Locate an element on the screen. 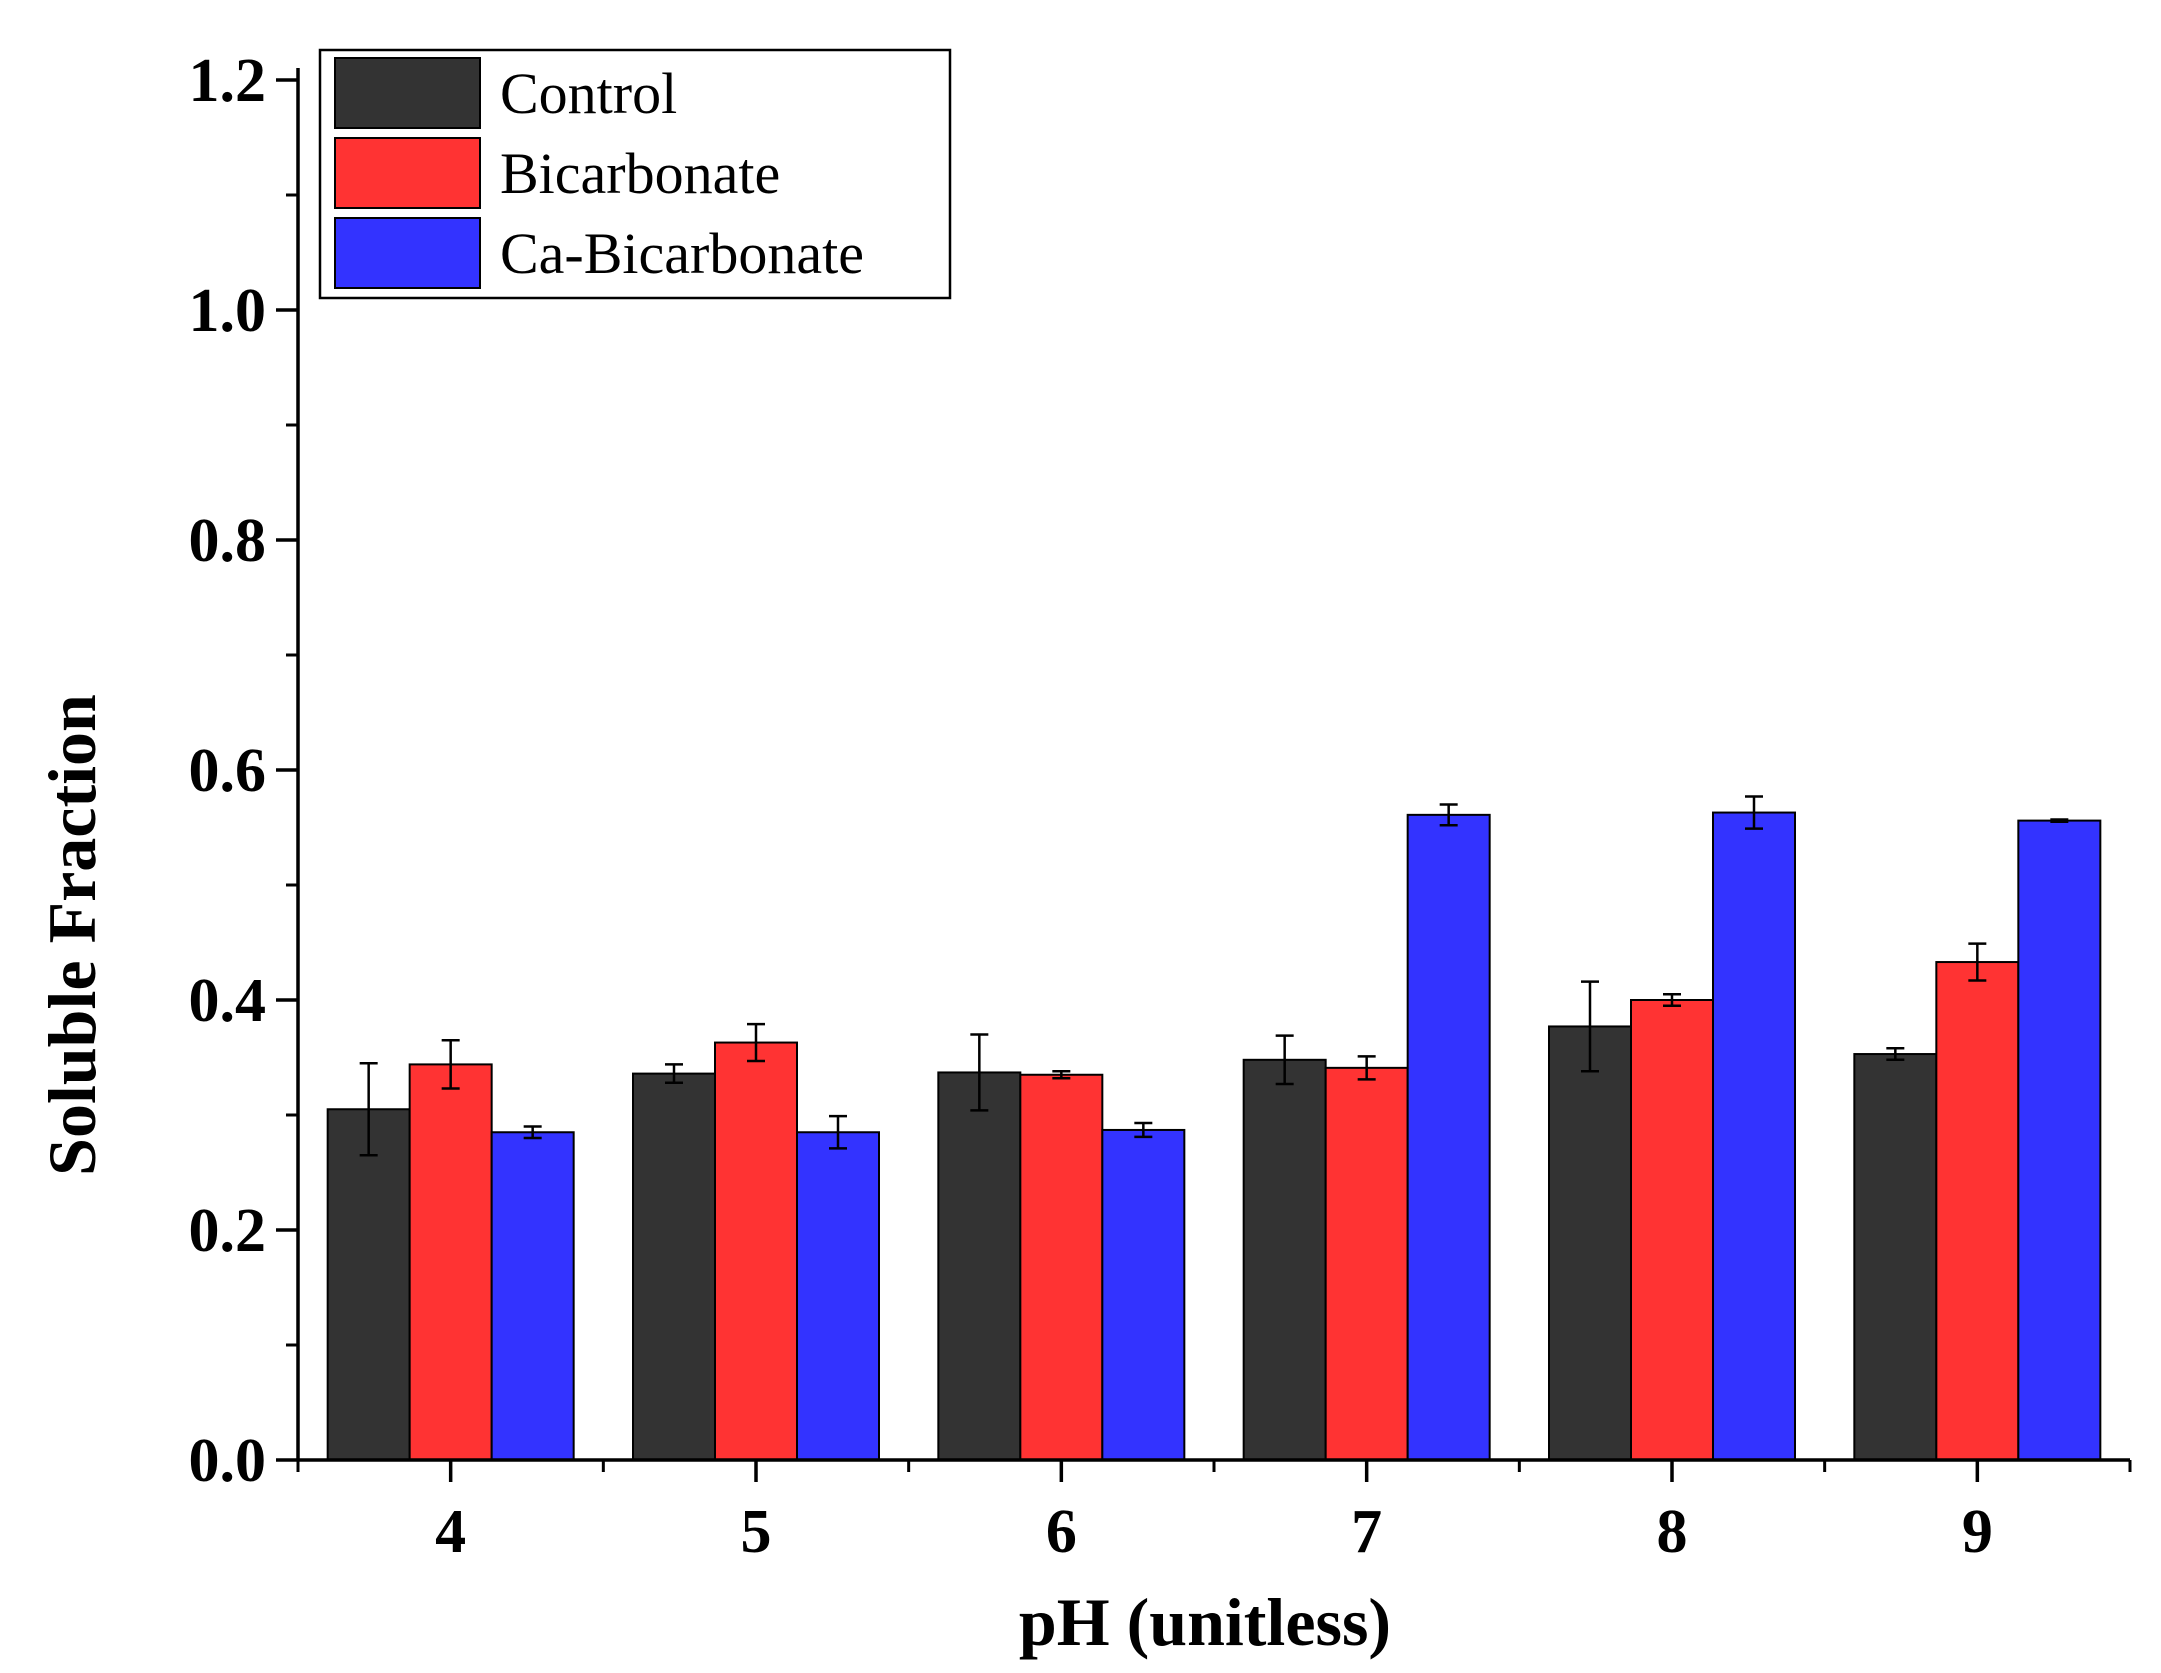  x-axis-title: pH (unitless) is located at coordinates (1205, 1622).